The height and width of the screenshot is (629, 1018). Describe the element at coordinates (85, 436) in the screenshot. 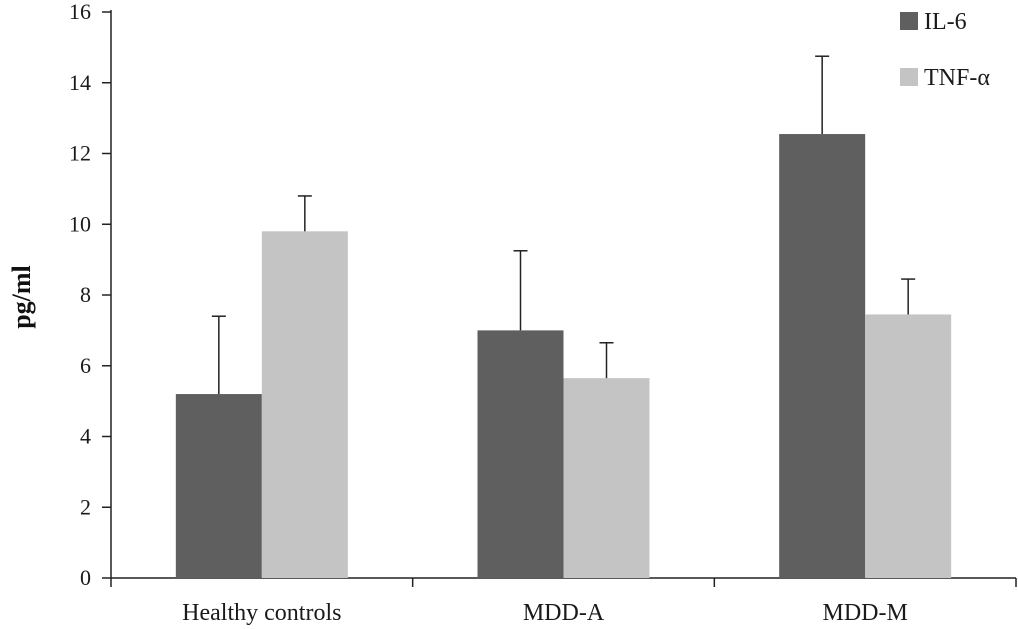

I see `y-tick-label: 4` at that location.